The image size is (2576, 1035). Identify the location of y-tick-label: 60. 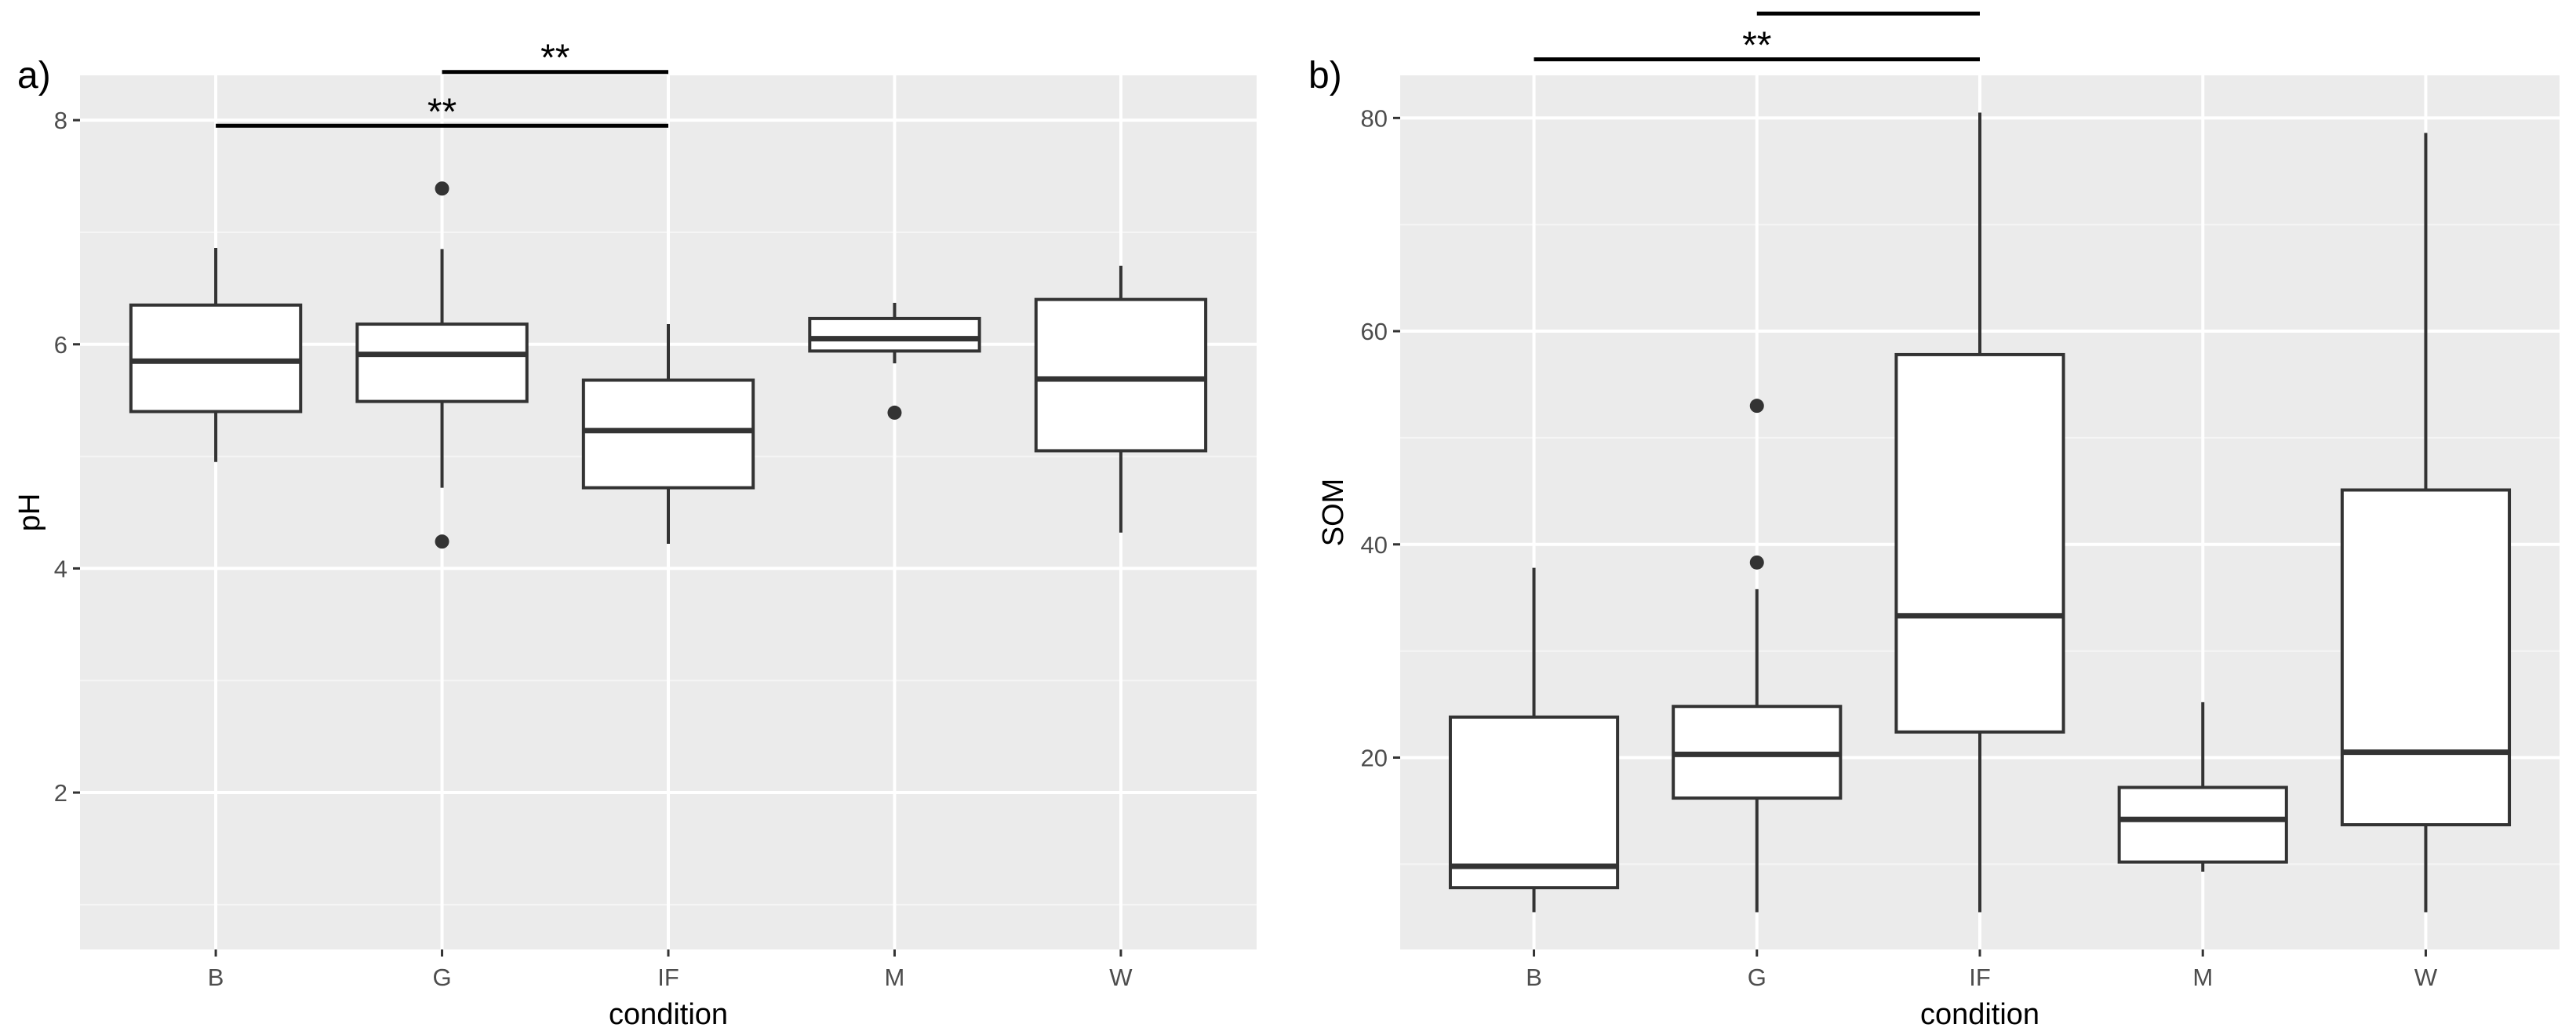
(1374, 331).